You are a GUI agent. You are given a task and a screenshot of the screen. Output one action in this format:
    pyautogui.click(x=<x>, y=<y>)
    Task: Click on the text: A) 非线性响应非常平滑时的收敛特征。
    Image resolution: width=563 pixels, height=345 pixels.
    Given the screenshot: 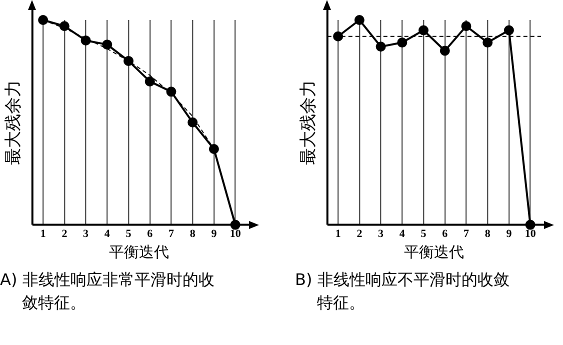 What is the action you would take?
    pyautogui.click(x=108, y=291)
    